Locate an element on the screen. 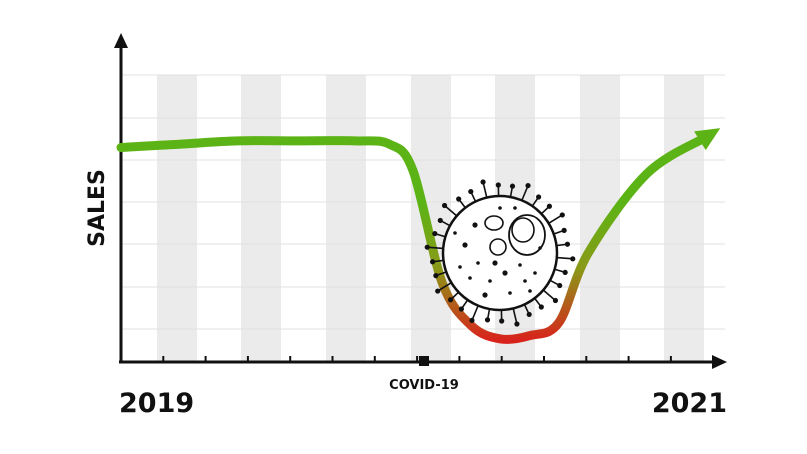  x-axis-ticks is located at coordinates (417, 359).